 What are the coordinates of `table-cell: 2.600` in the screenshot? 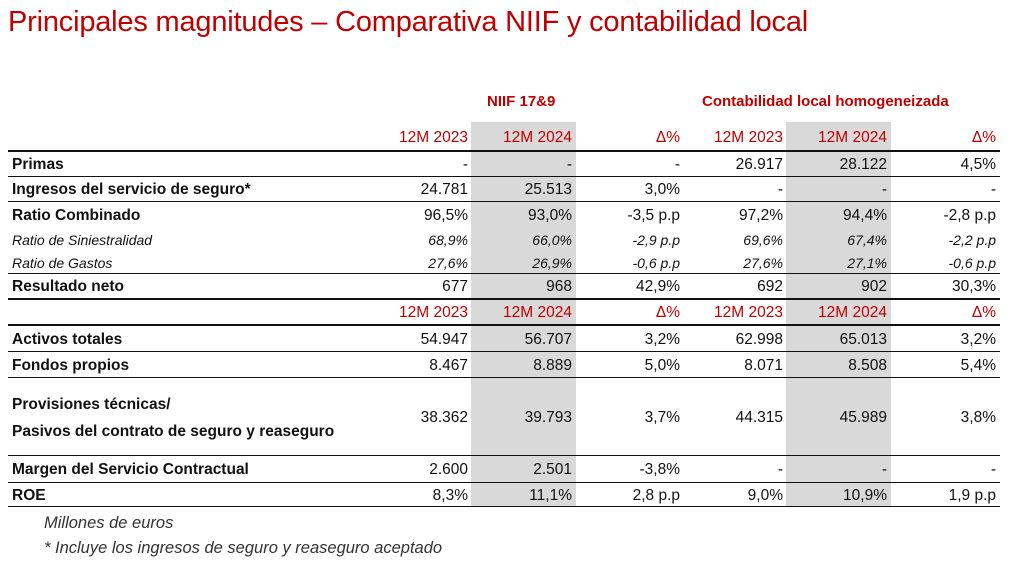 It's located at (448, 469).